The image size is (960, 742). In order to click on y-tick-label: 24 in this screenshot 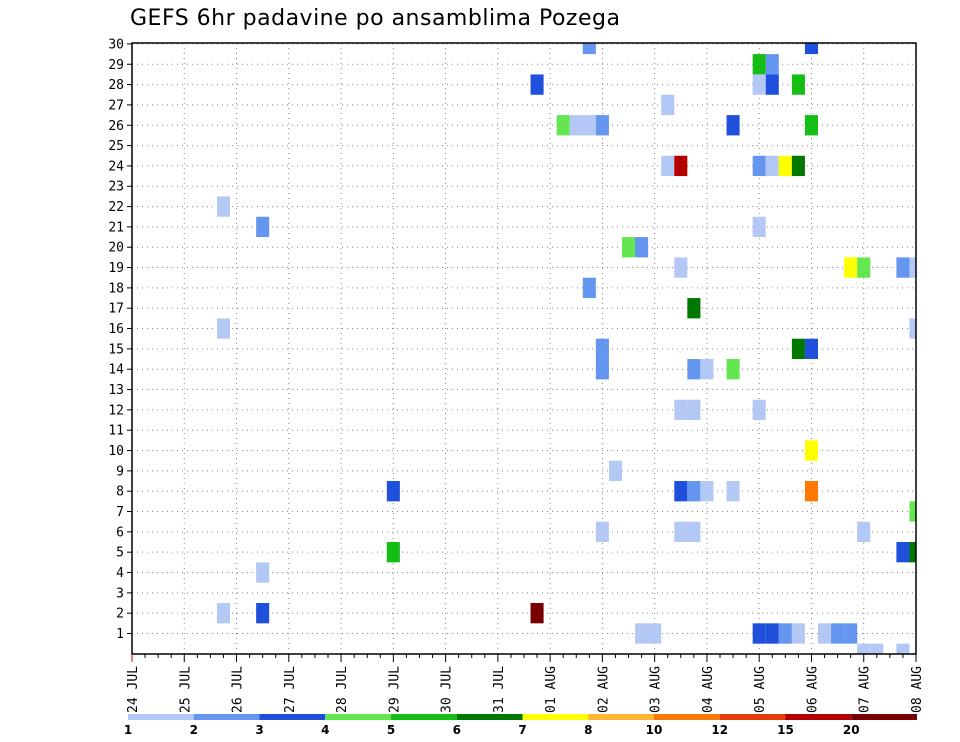, I will do `click(116, 166)`.